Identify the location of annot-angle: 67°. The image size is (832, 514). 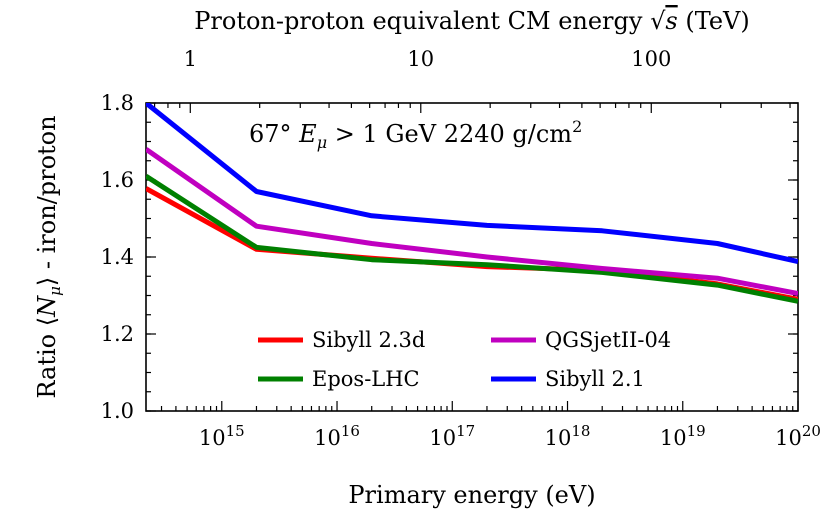
(274, 134).